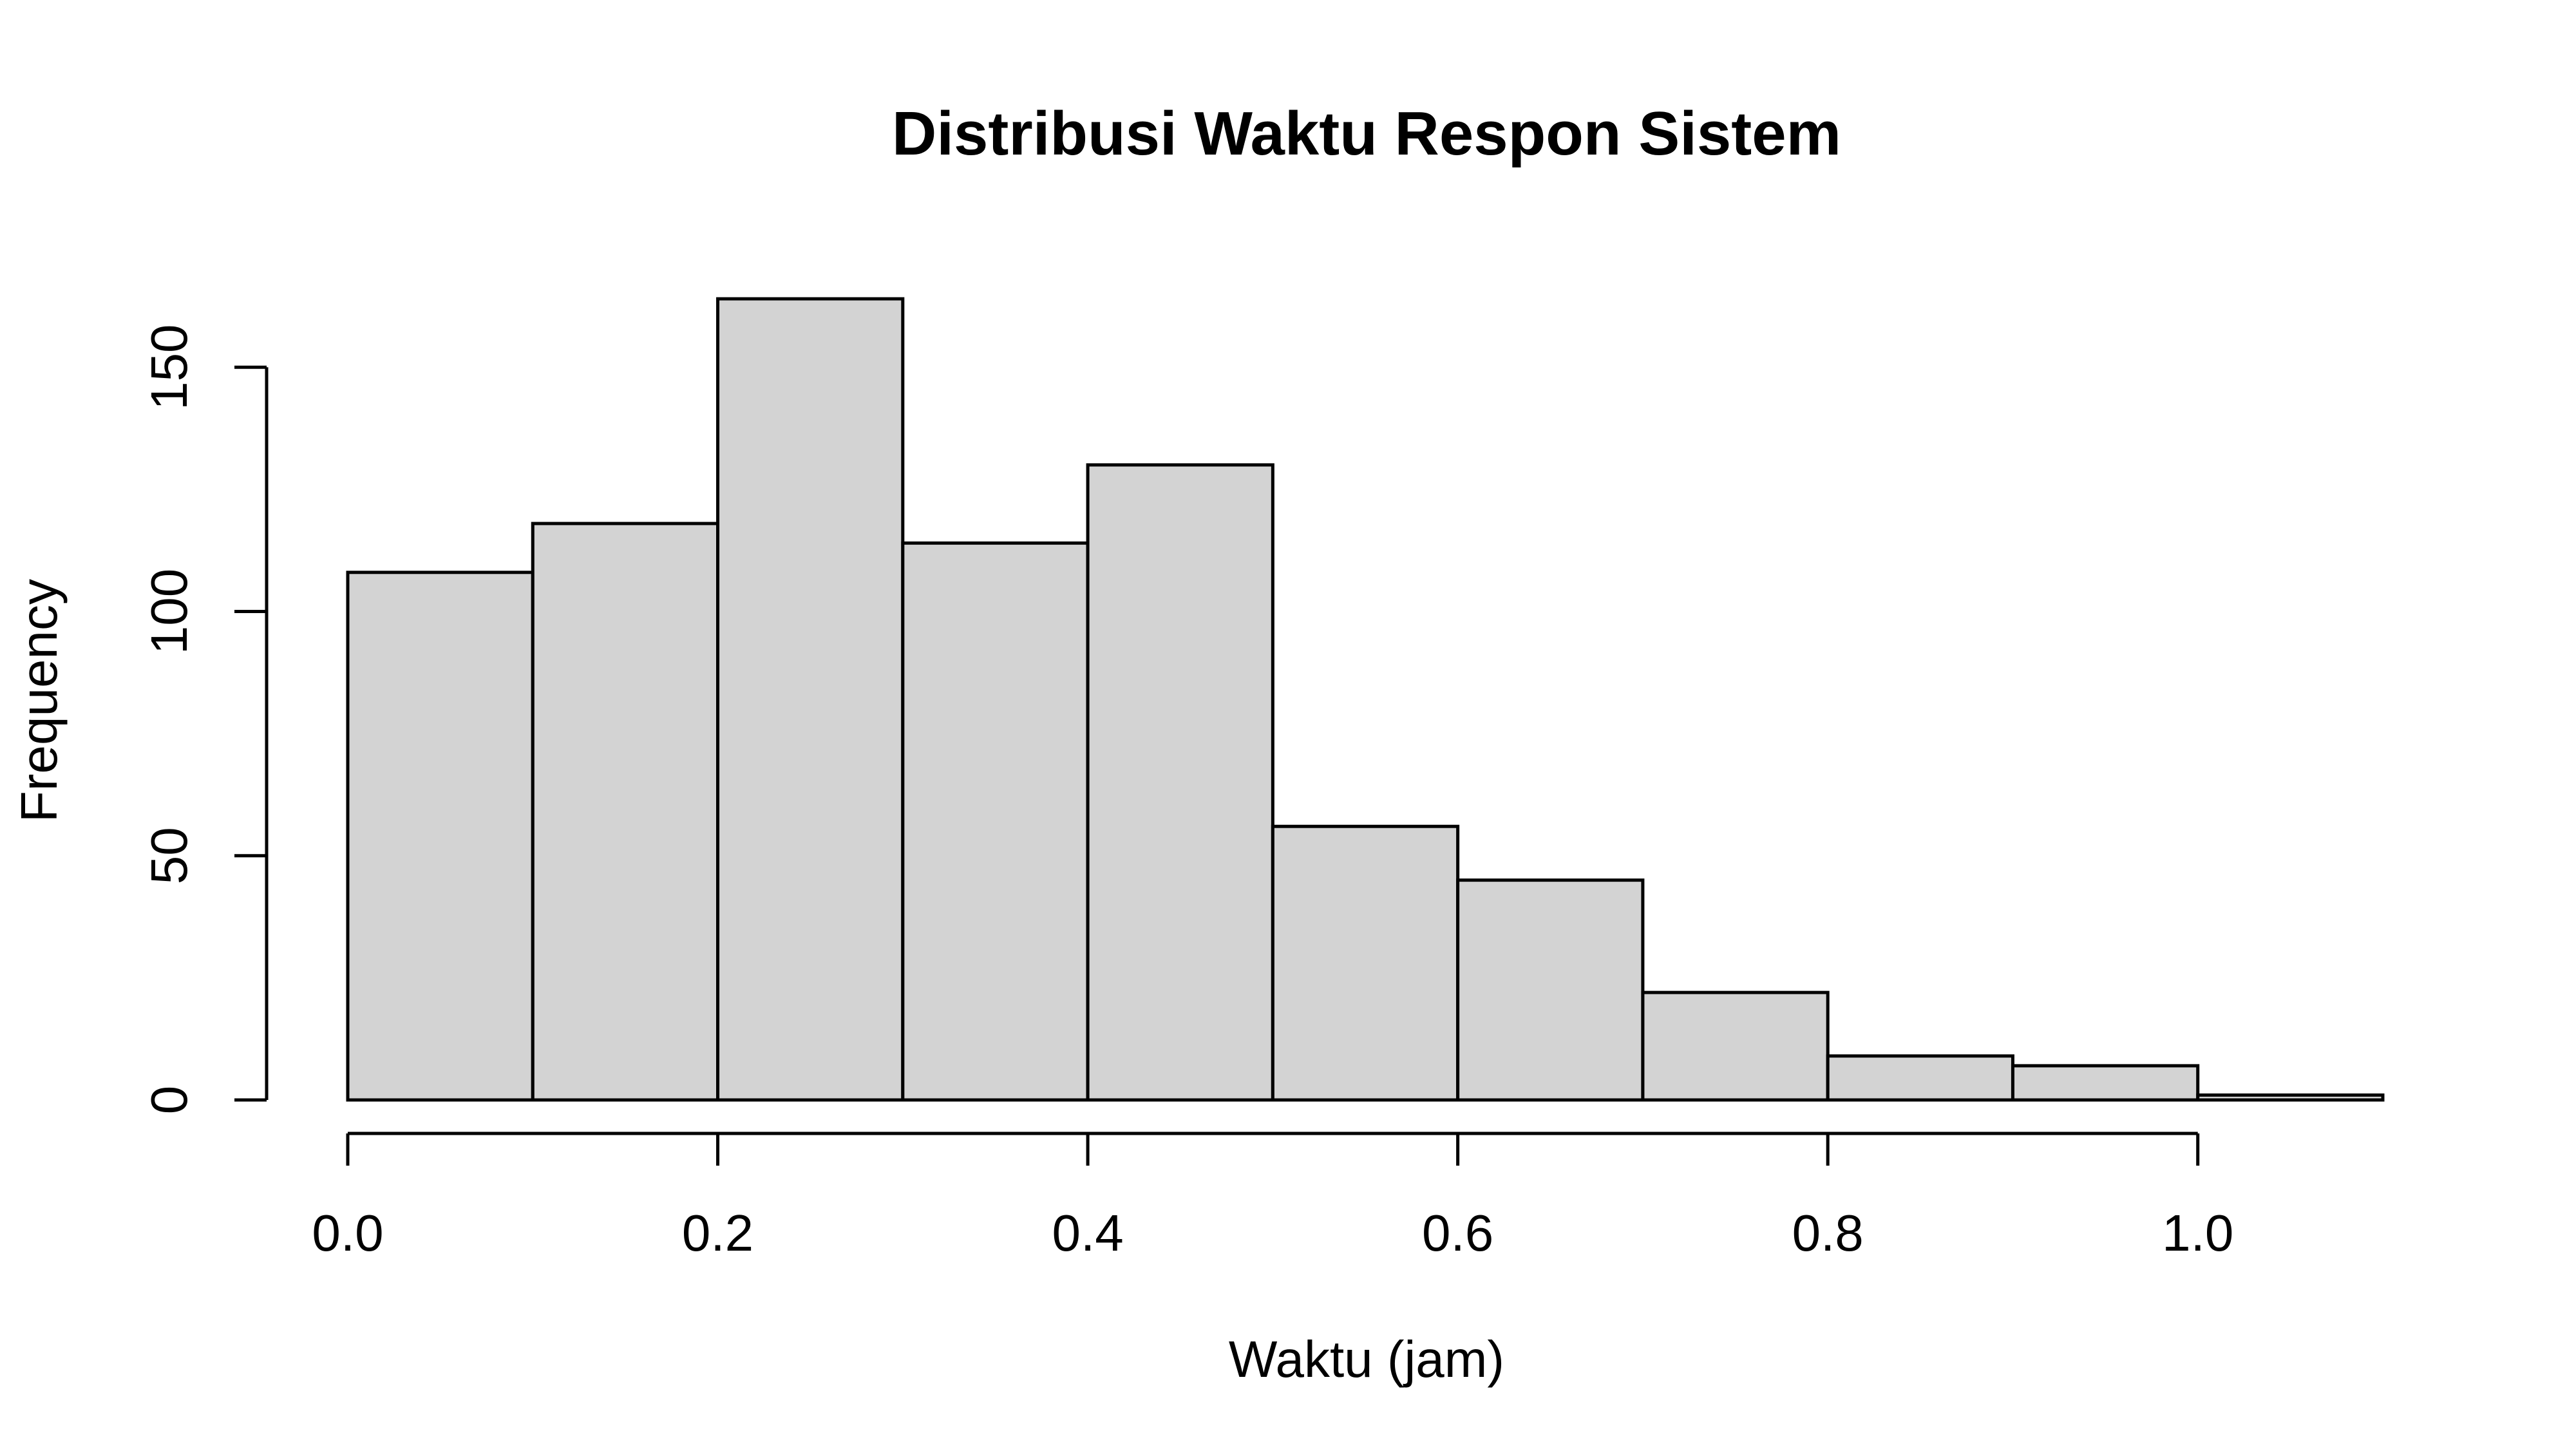 The image size is (2576, 1449). I want to click on x-tick-label: 0.4, so click(1087, 1233).